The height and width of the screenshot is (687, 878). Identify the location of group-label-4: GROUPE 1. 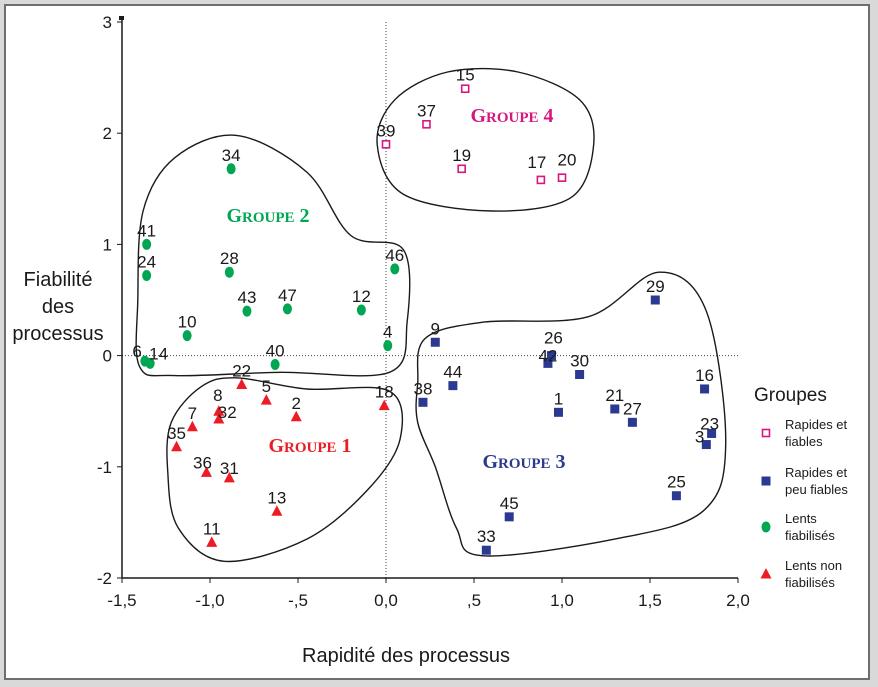
(309, 446).